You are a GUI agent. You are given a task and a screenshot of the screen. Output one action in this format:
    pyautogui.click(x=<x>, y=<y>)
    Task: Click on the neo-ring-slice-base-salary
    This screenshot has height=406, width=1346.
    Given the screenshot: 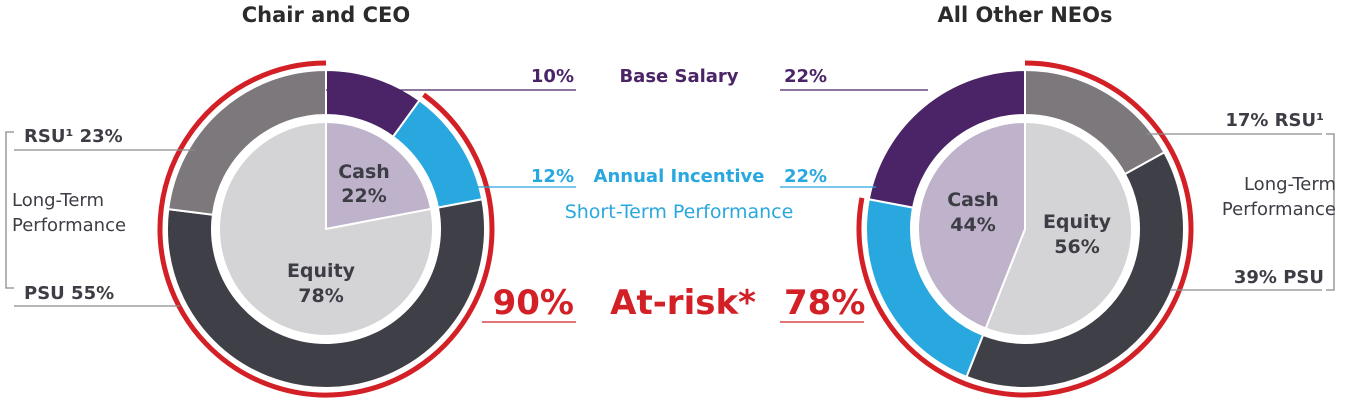 What is the action you would take?
    pyautogui.click(x=946, y=138)
    